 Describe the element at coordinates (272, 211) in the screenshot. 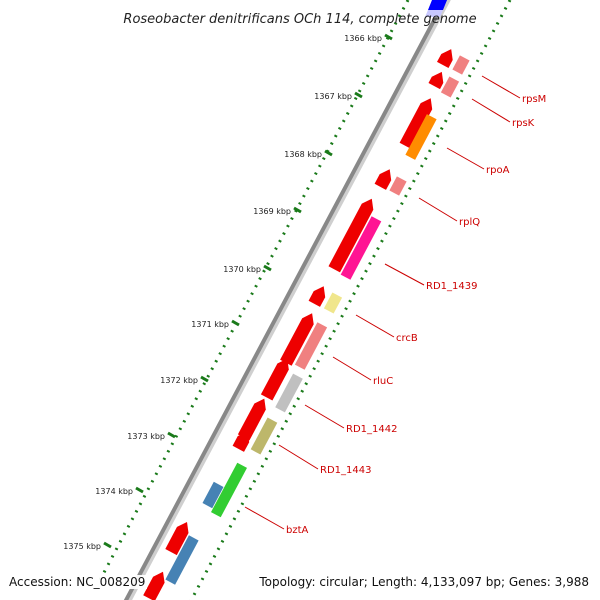

I see `tick-label: 1369 kbp` at that location.